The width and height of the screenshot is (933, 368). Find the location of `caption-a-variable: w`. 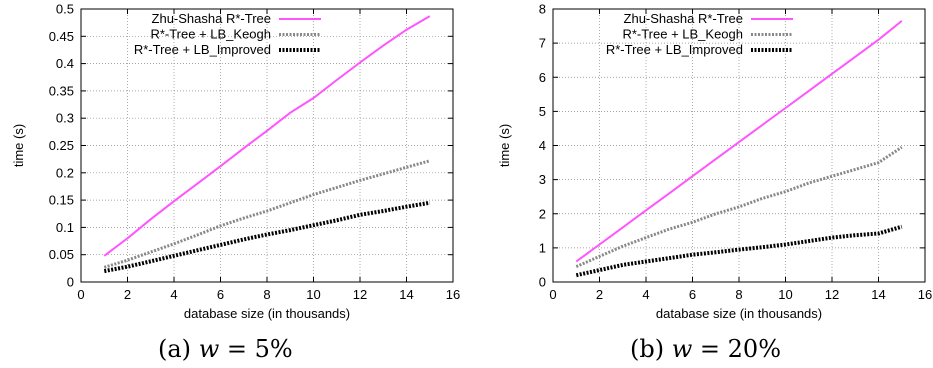

caption-a-variable: w is located at coordinates (209, 349).